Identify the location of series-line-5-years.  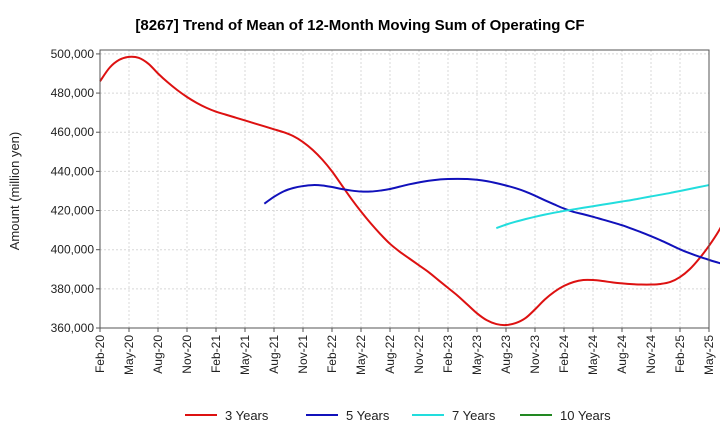
(491, 221).